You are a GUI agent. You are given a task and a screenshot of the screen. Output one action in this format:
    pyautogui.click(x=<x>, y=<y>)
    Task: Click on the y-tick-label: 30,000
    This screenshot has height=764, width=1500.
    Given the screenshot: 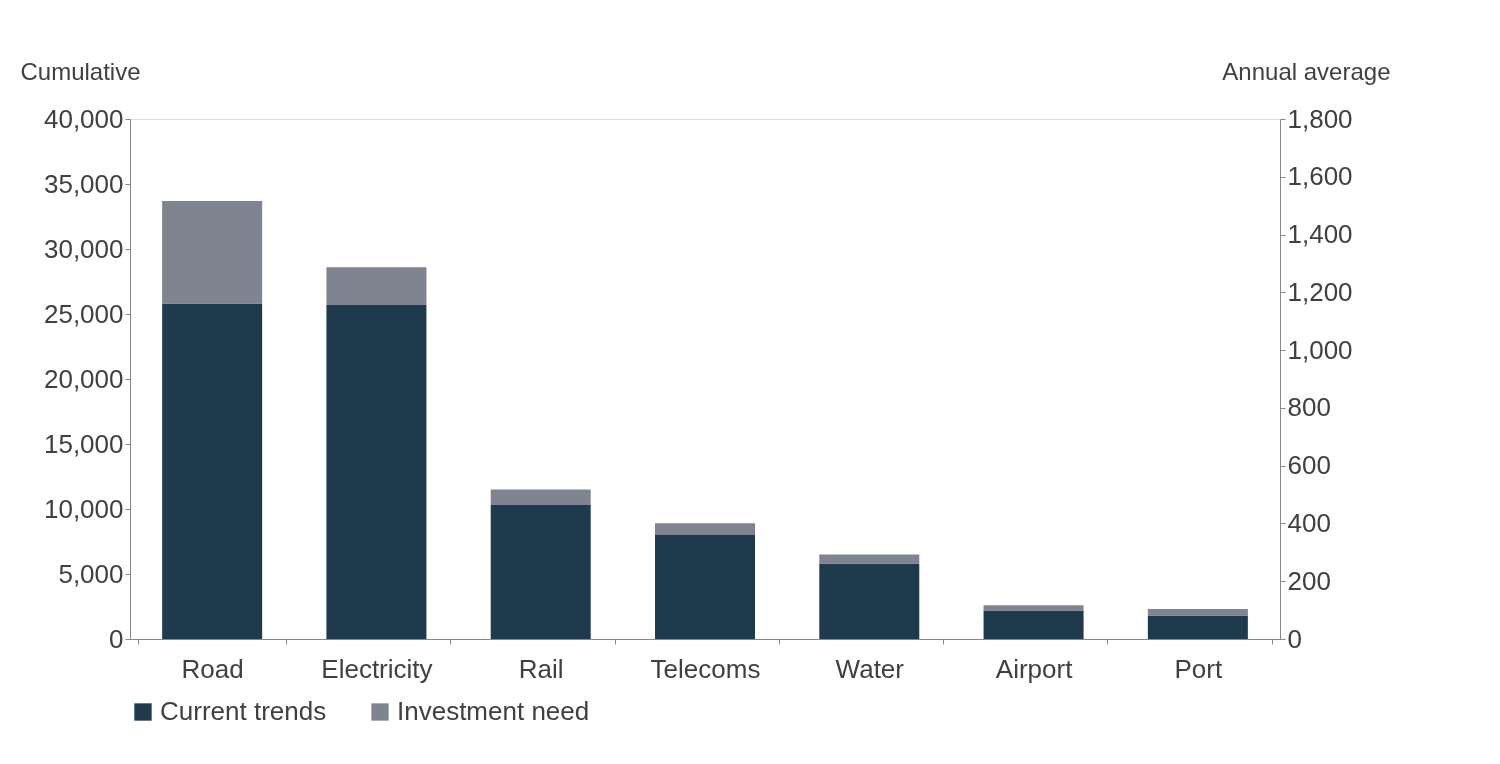 What is the action you would take?
    pyautogui.click(x=83, y=248)
    